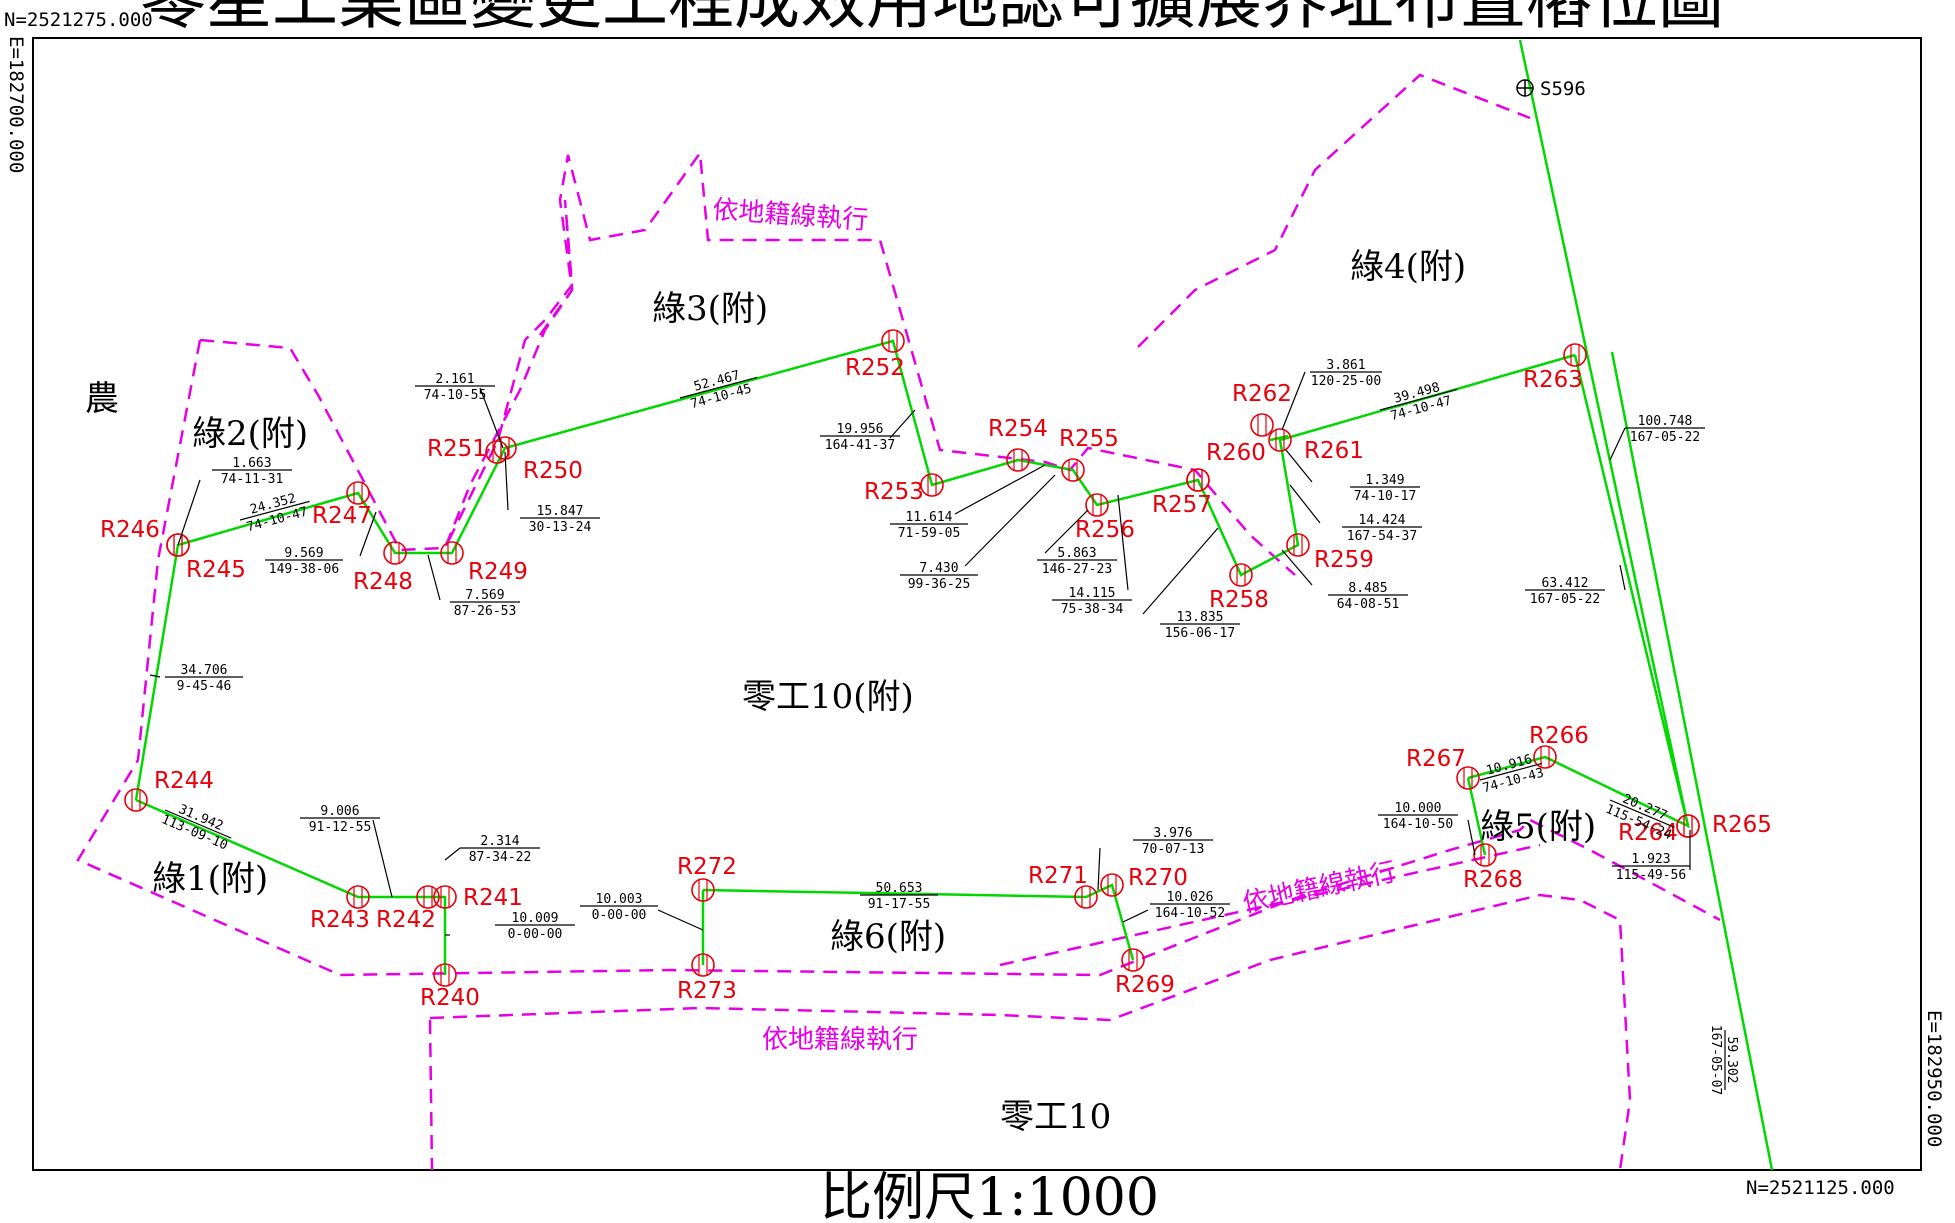 Image resolution: width=1955 pixels, height=1223 pixels. I want to click on zone-green6: 綠6(附), so click(888, 937).